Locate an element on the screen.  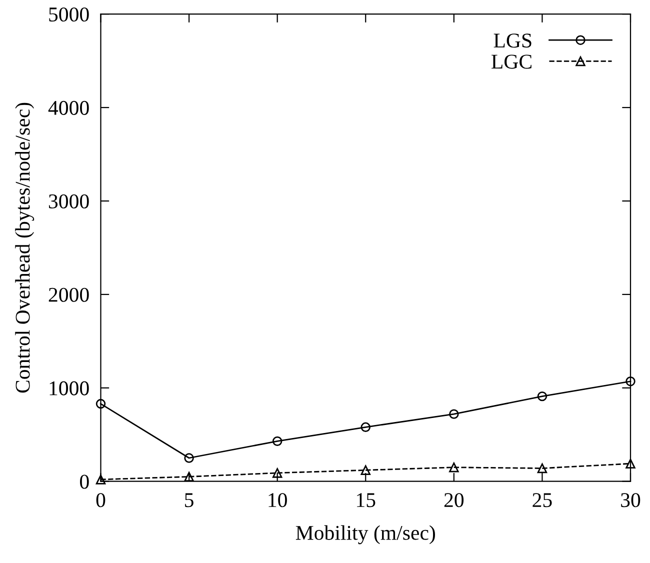
x-tick-label: 20 is located at coordinates (454, 500).